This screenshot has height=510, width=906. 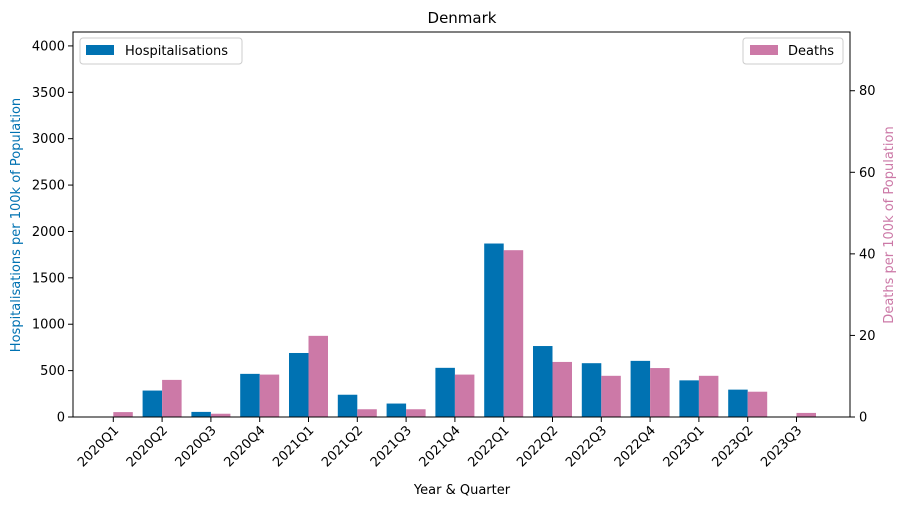 What do you see at coordinates (250, 395) in the screenshot?
I see `bar-hospitalisations-2020Q4` at bounding box center [250, 395].